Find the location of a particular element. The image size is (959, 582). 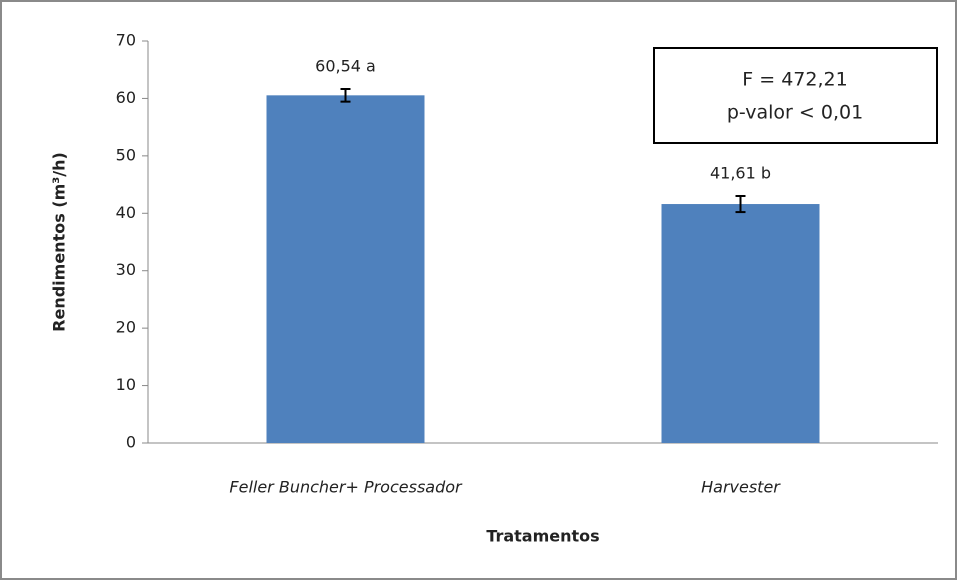

y-tick-label: 10 is located at coordinates (126, 384).